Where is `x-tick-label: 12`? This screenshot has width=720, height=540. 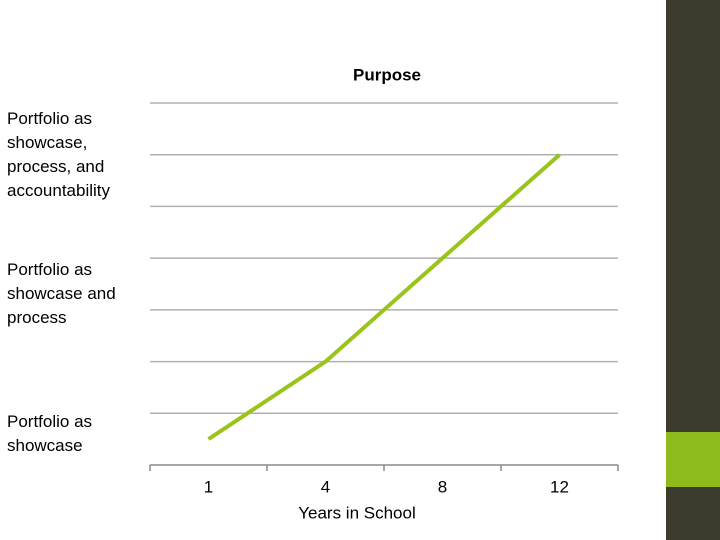 x-tick-label: 12 is located at coordinates (559, 486).